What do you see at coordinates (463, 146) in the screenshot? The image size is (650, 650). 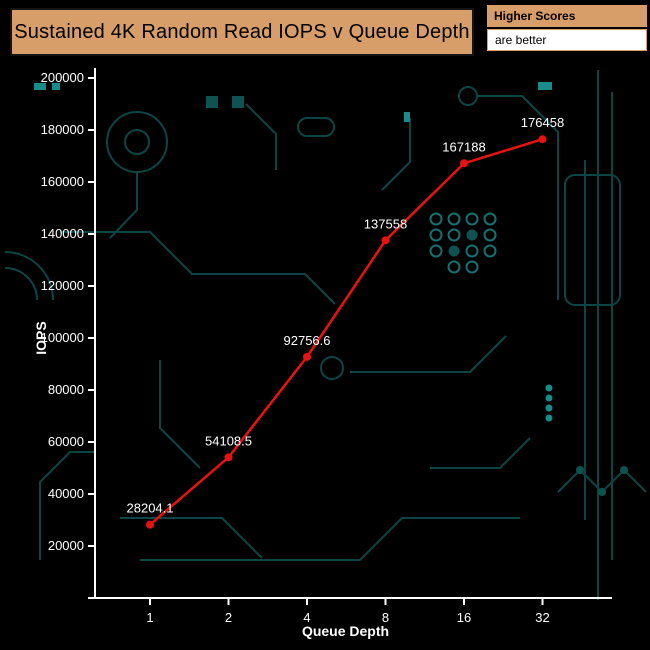 I see `data-point-label: 167188` at bounding box center [463, 146].